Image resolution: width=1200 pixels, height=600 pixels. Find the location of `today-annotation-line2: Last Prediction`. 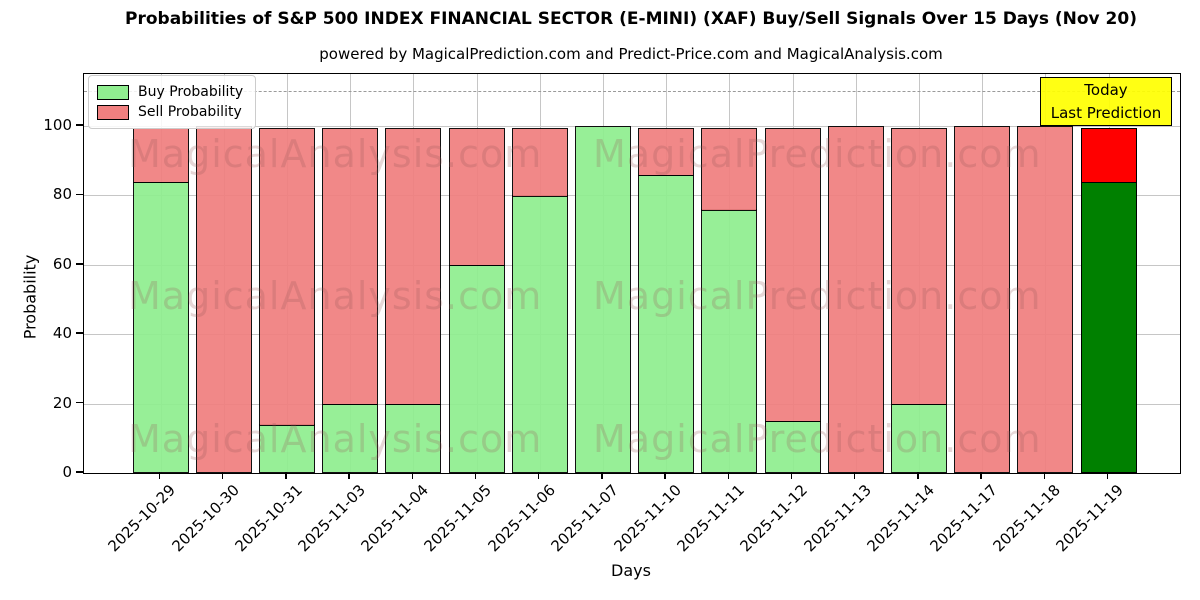

today-annotation-line2: Last Prediction is located at coordinates (1106, 112).